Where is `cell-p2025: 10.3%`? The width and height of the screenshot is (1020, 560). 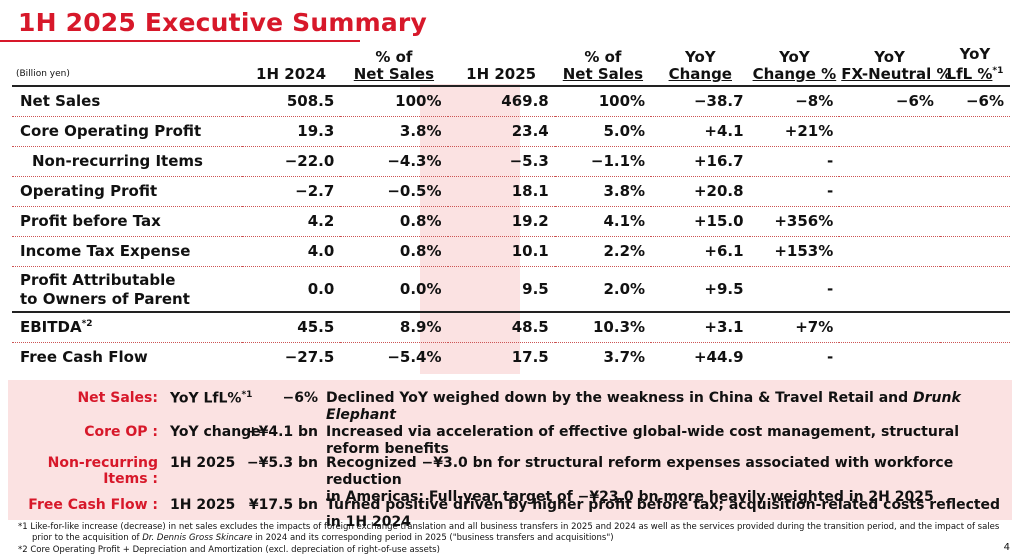
cell-p2025: 10.3% is located at coordinates (619, 327).